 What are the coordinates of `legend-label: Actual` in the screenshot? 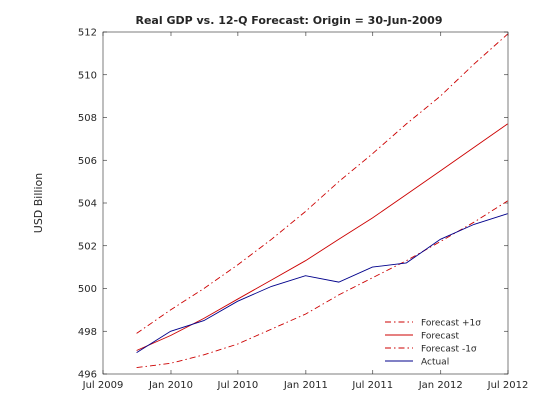 It's located at (435, 363).